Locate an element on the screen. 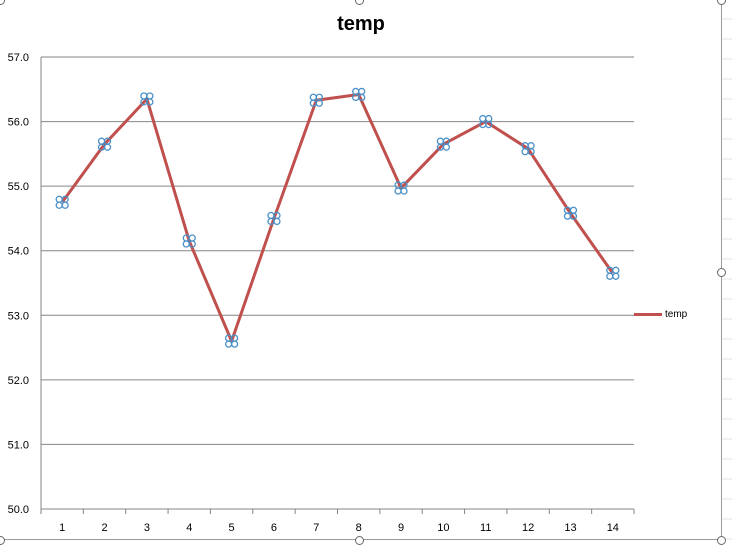 This screenshot has width=732, height=545. x-tick-label: 5 is located at coordinates (232, 528).